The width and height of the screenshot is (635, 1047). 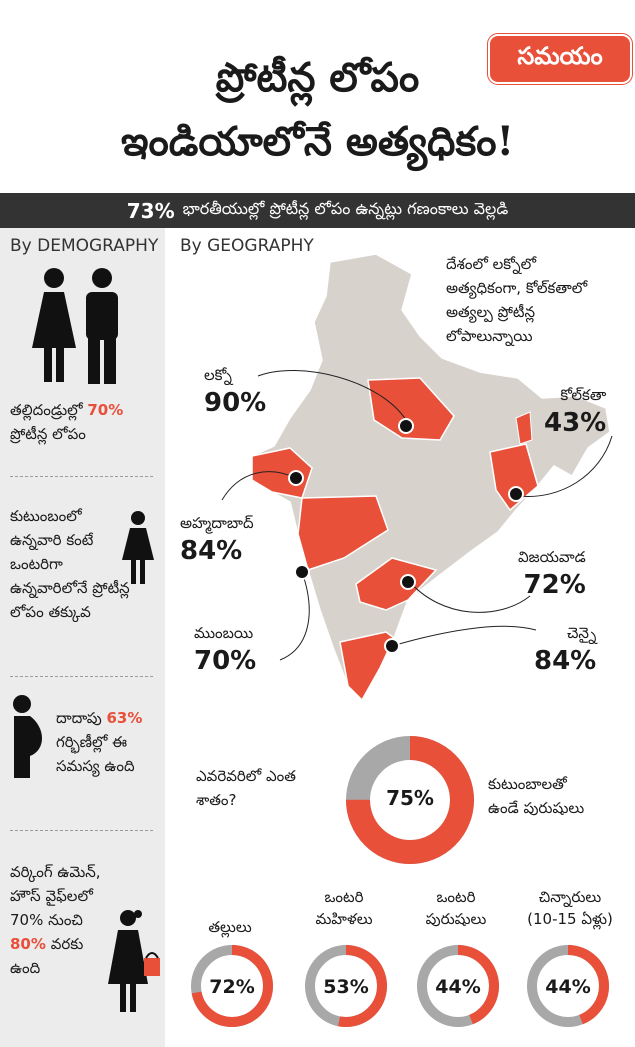 I want to click on woman-icon, so click(x=138, y=547).